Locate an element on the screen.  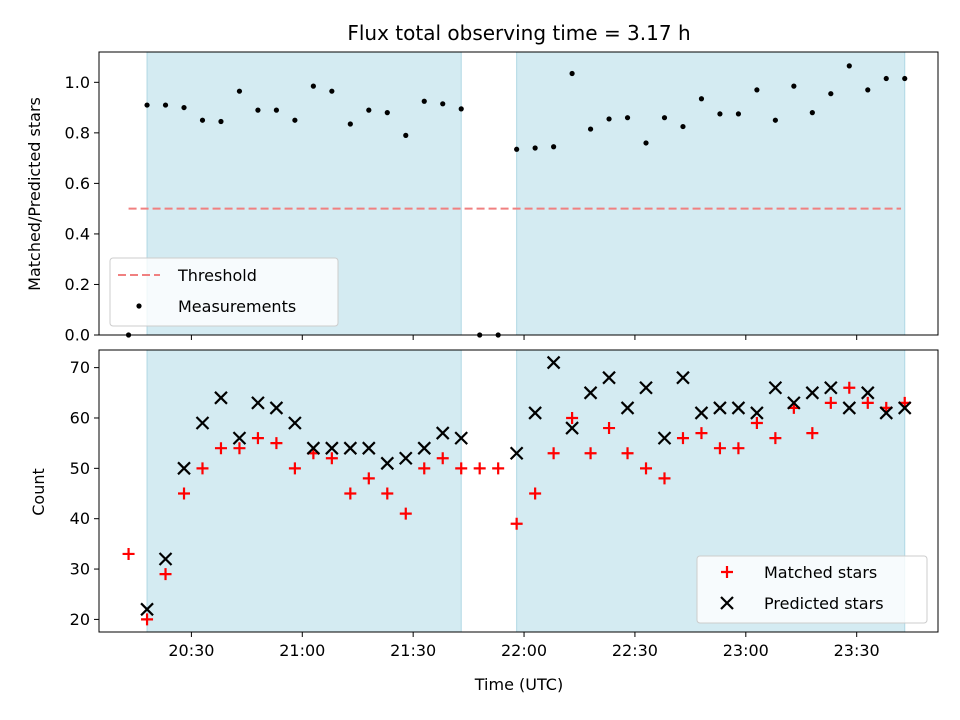
count-y-tick-label: 70 is located at coordinates (80, 367).